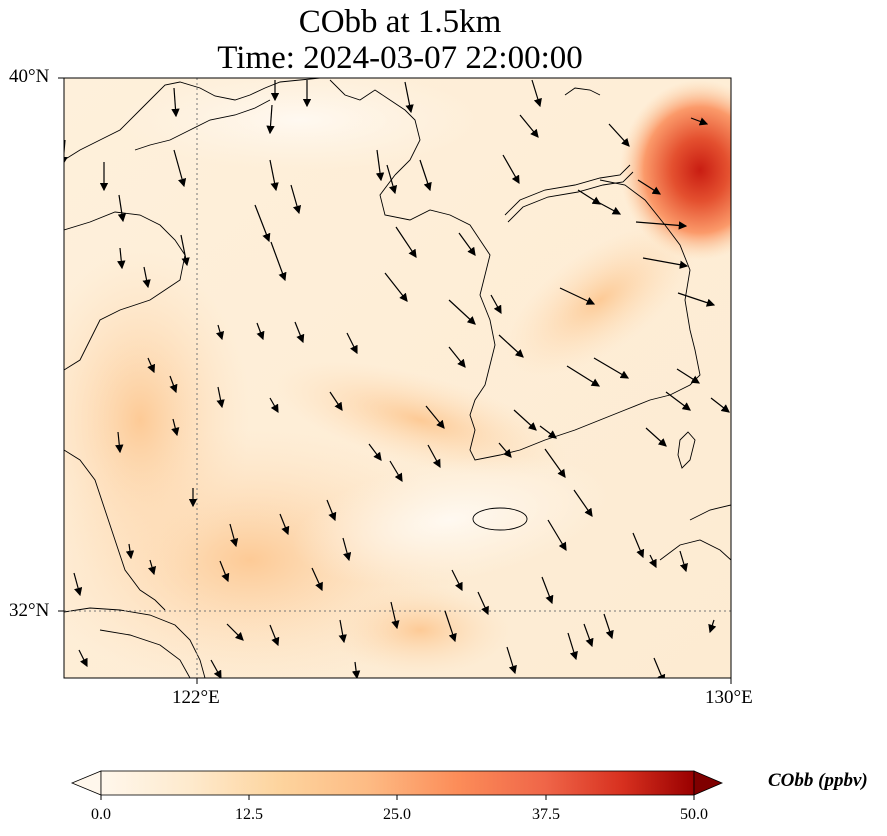 The image size is (887, 836). Describe the element at coordinates (29, 610) in the screenshot. I see `lat-label-32n: 32°N` at that location.